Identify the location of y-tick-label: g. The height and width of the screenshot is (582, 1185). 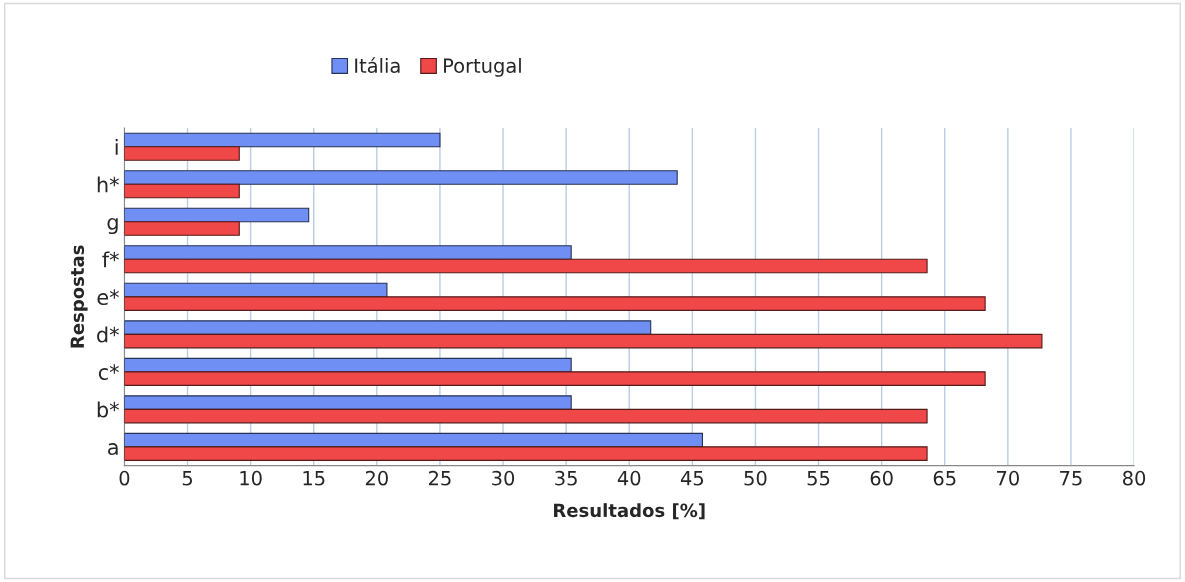
(112, 226).